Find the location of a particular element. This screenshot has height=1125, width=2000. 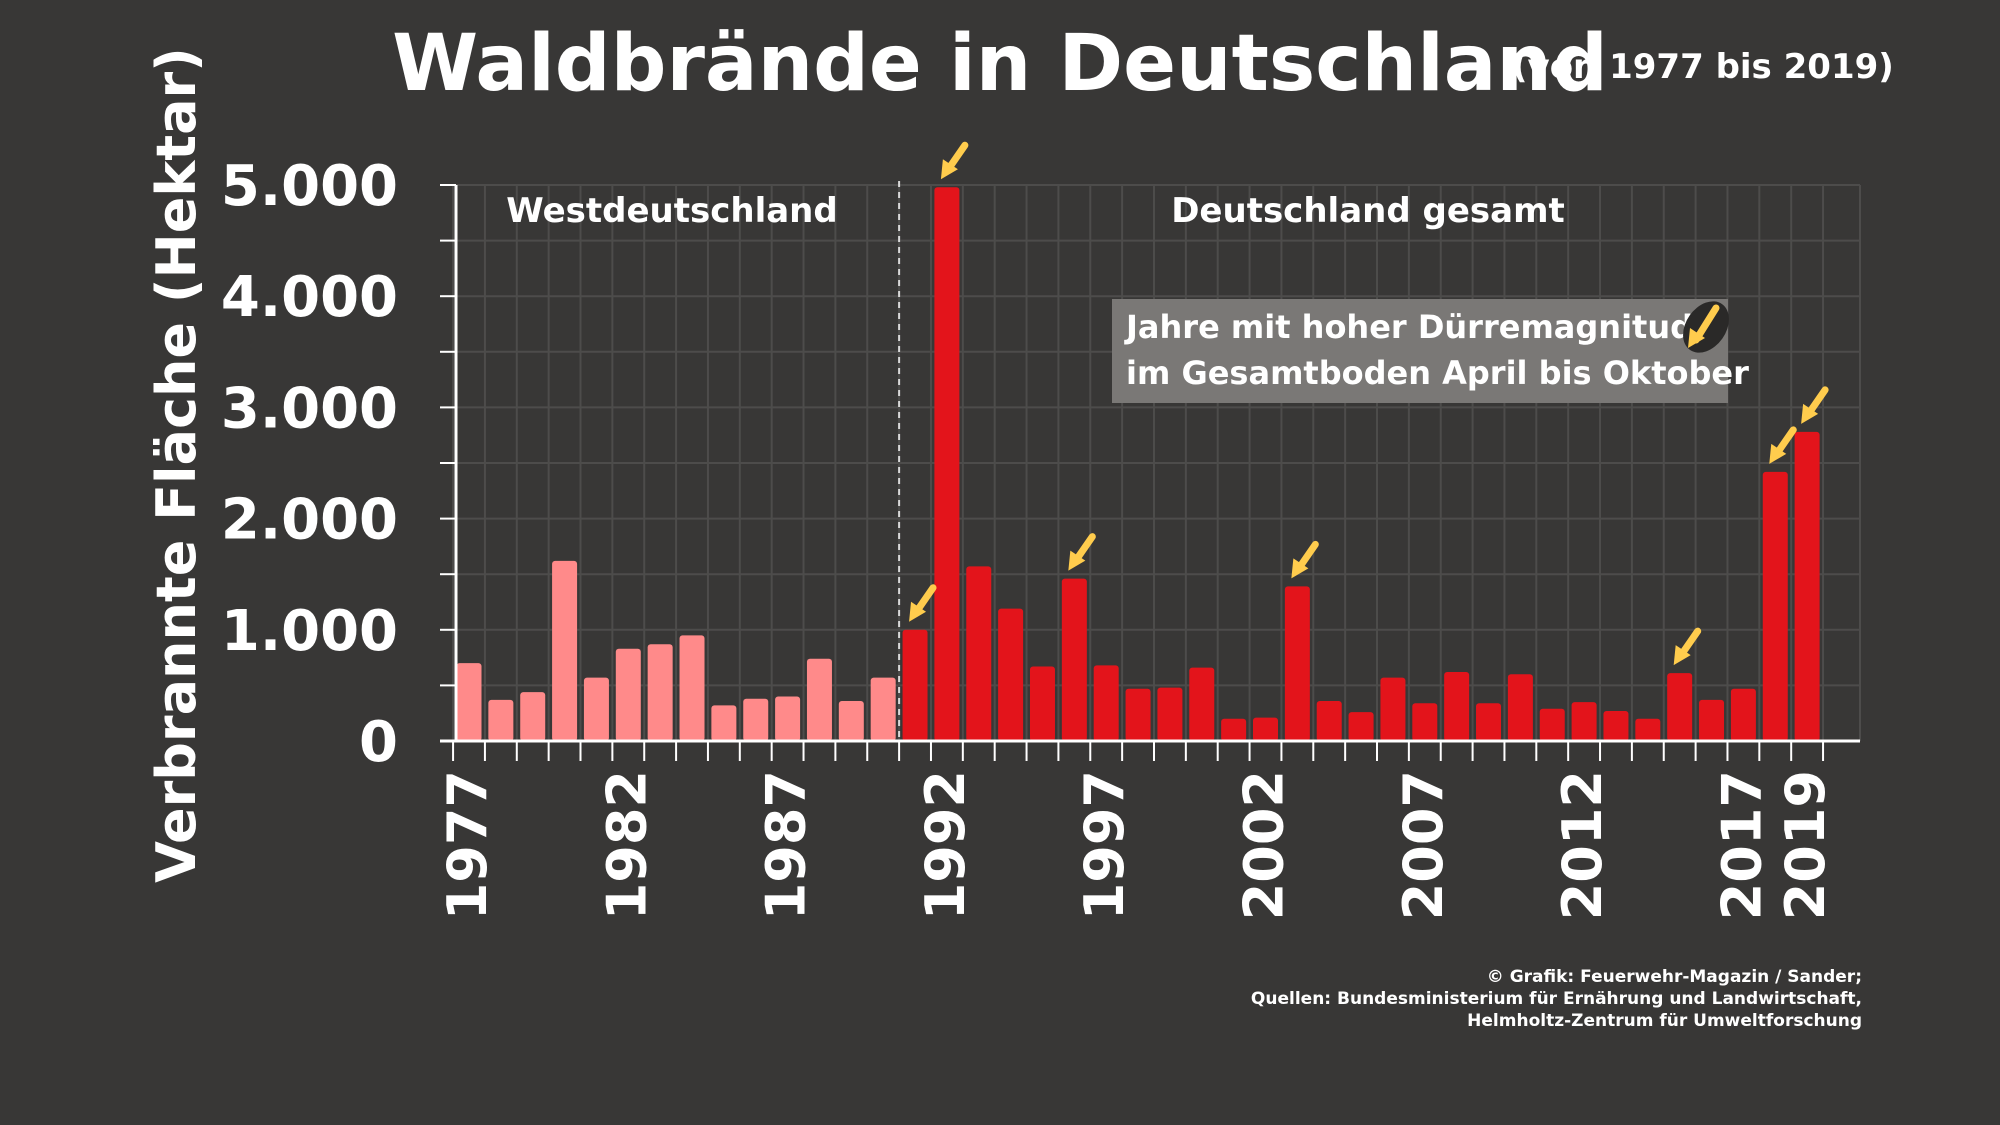

bar-2007 is located at coordinates (1425, 722).